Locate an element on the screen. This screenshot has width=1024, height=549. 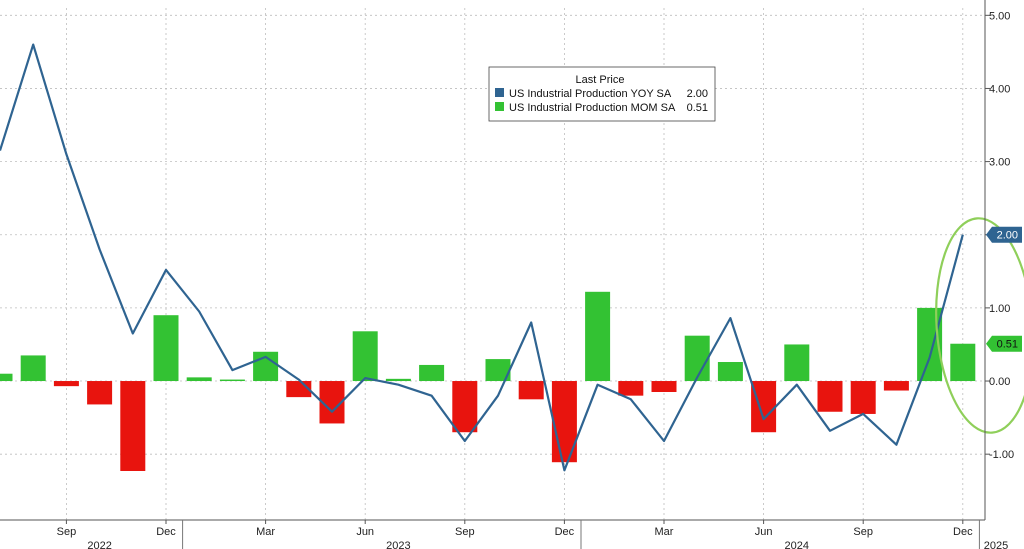
x-tick-label-8: Sep is located at coordinates (863, 532).